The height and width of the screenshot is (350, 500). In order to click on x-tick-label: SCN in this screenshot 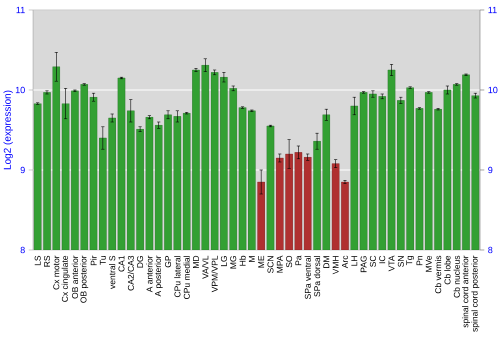, I will do `click(270, 265)`.